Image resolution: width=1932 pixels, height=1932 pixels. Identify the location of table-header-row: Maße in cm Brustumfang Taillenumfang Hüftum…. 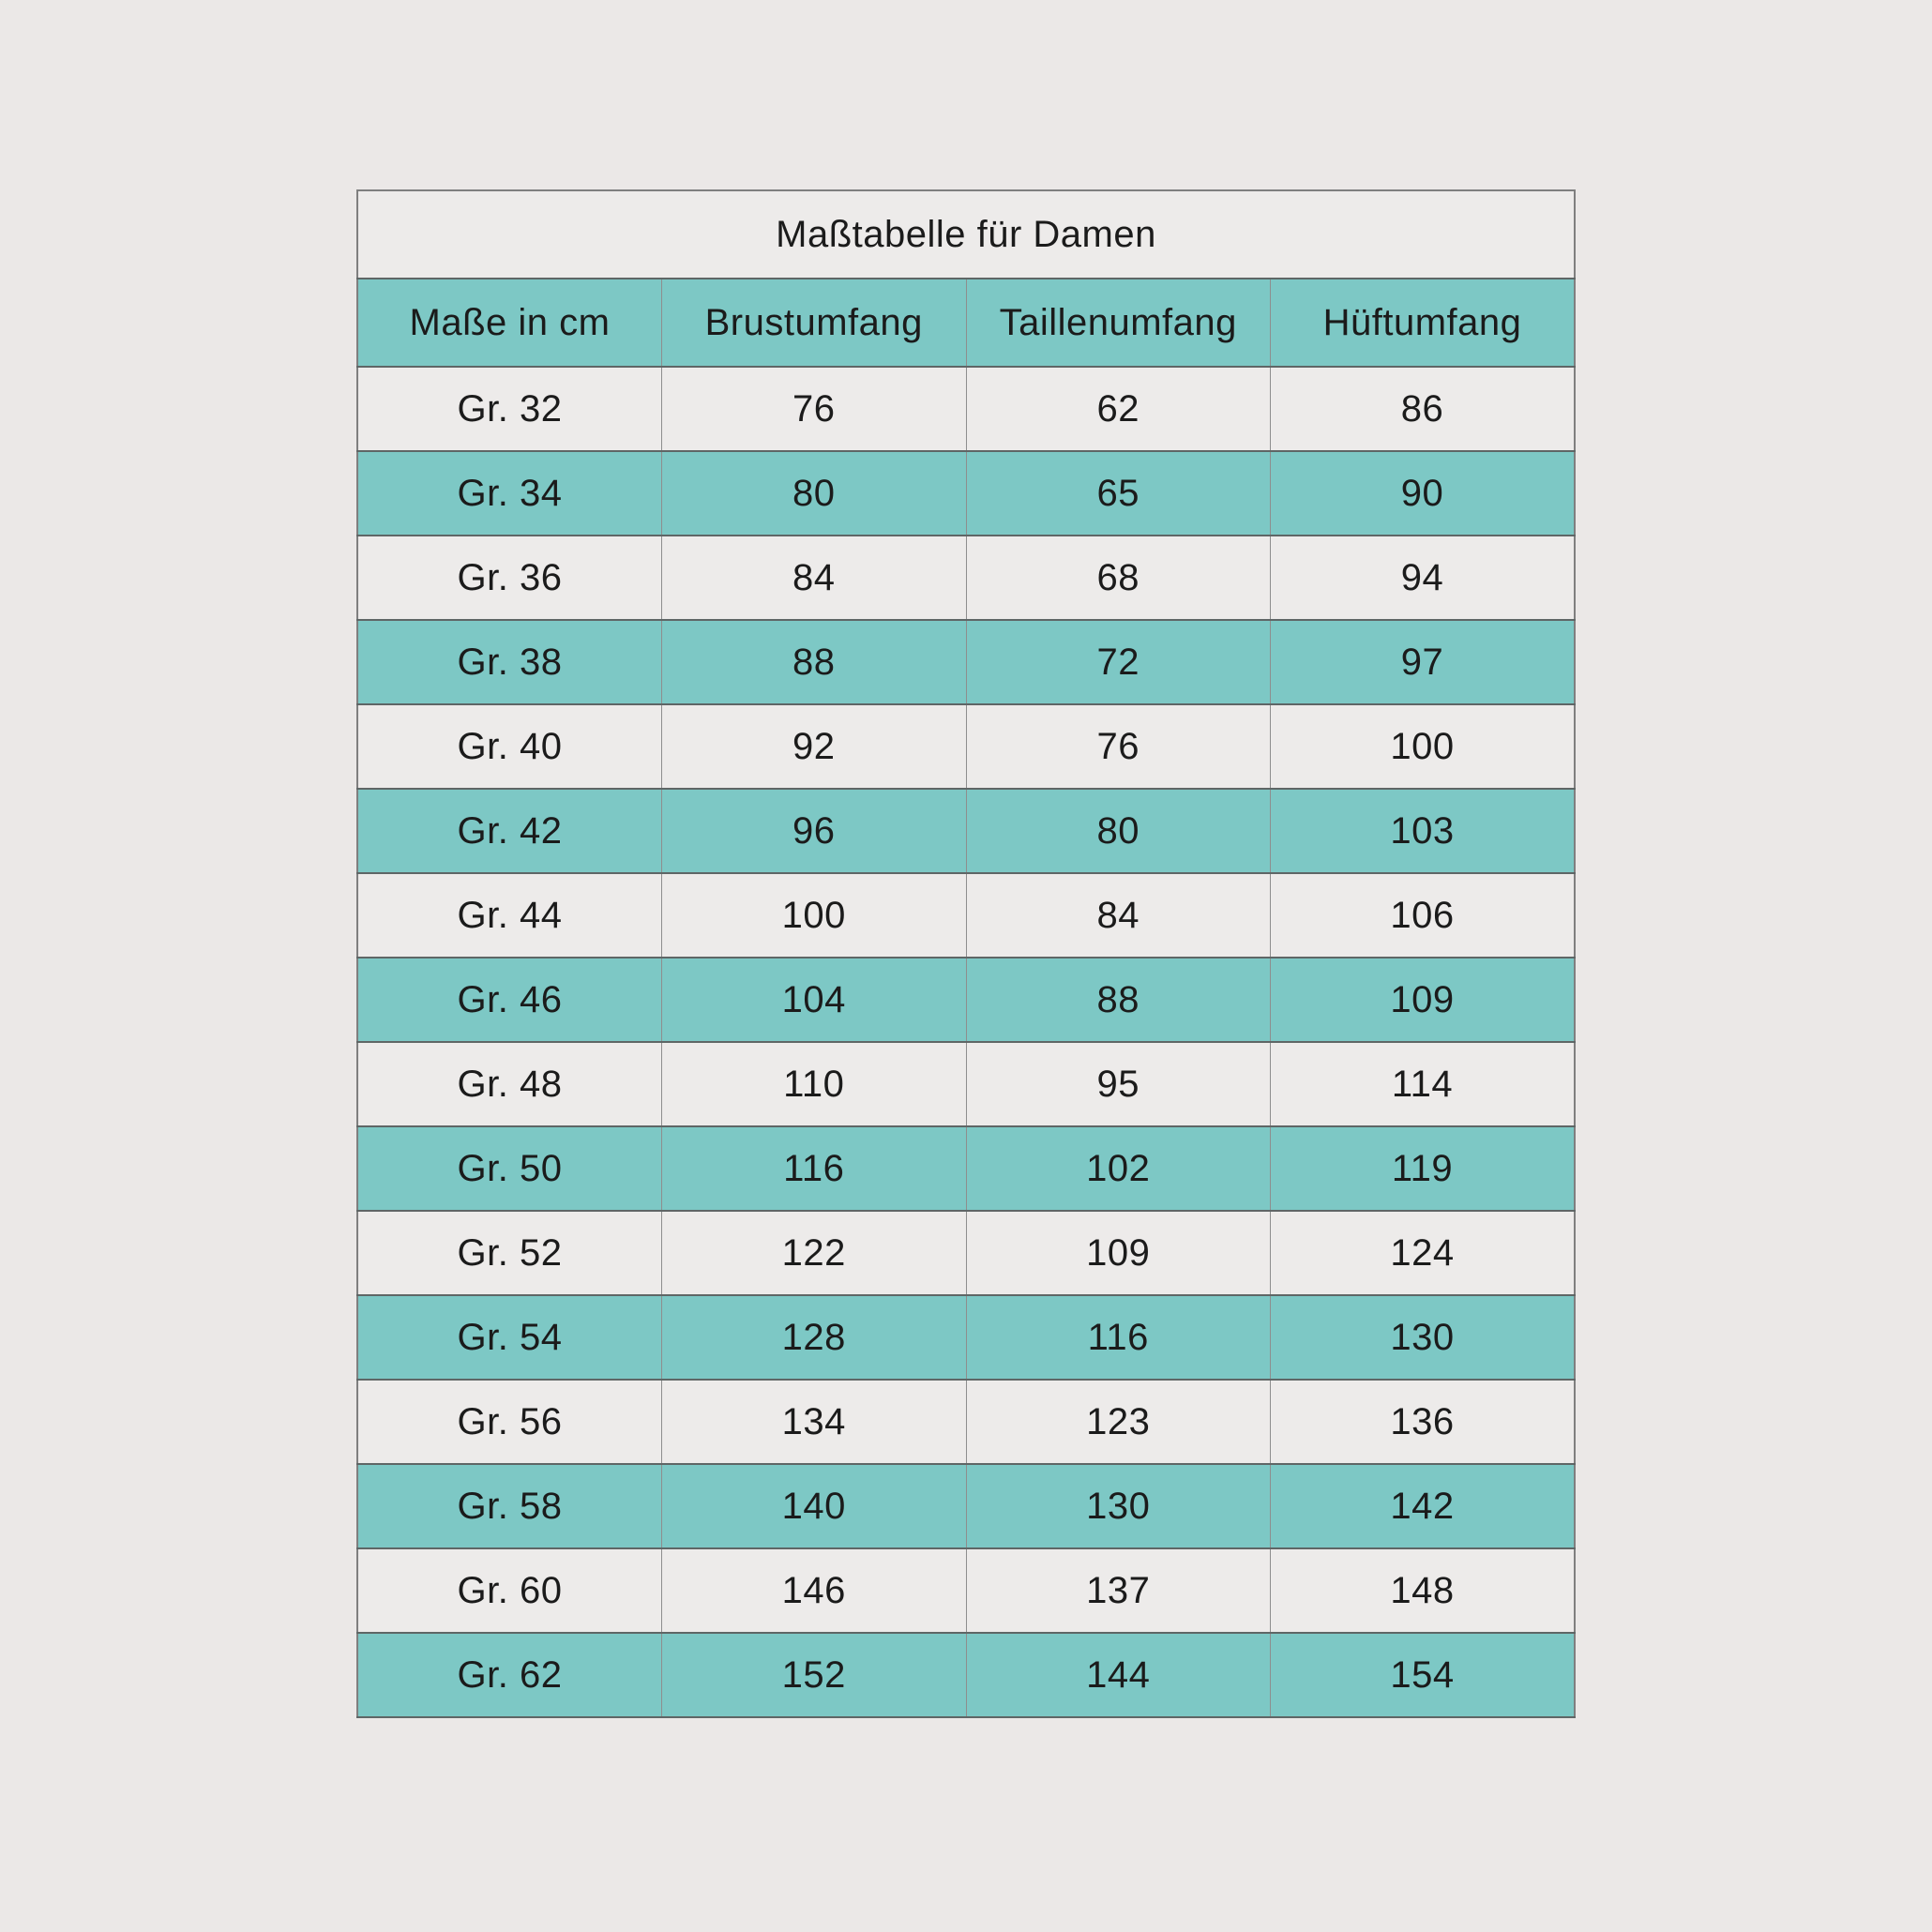
(966, 323).